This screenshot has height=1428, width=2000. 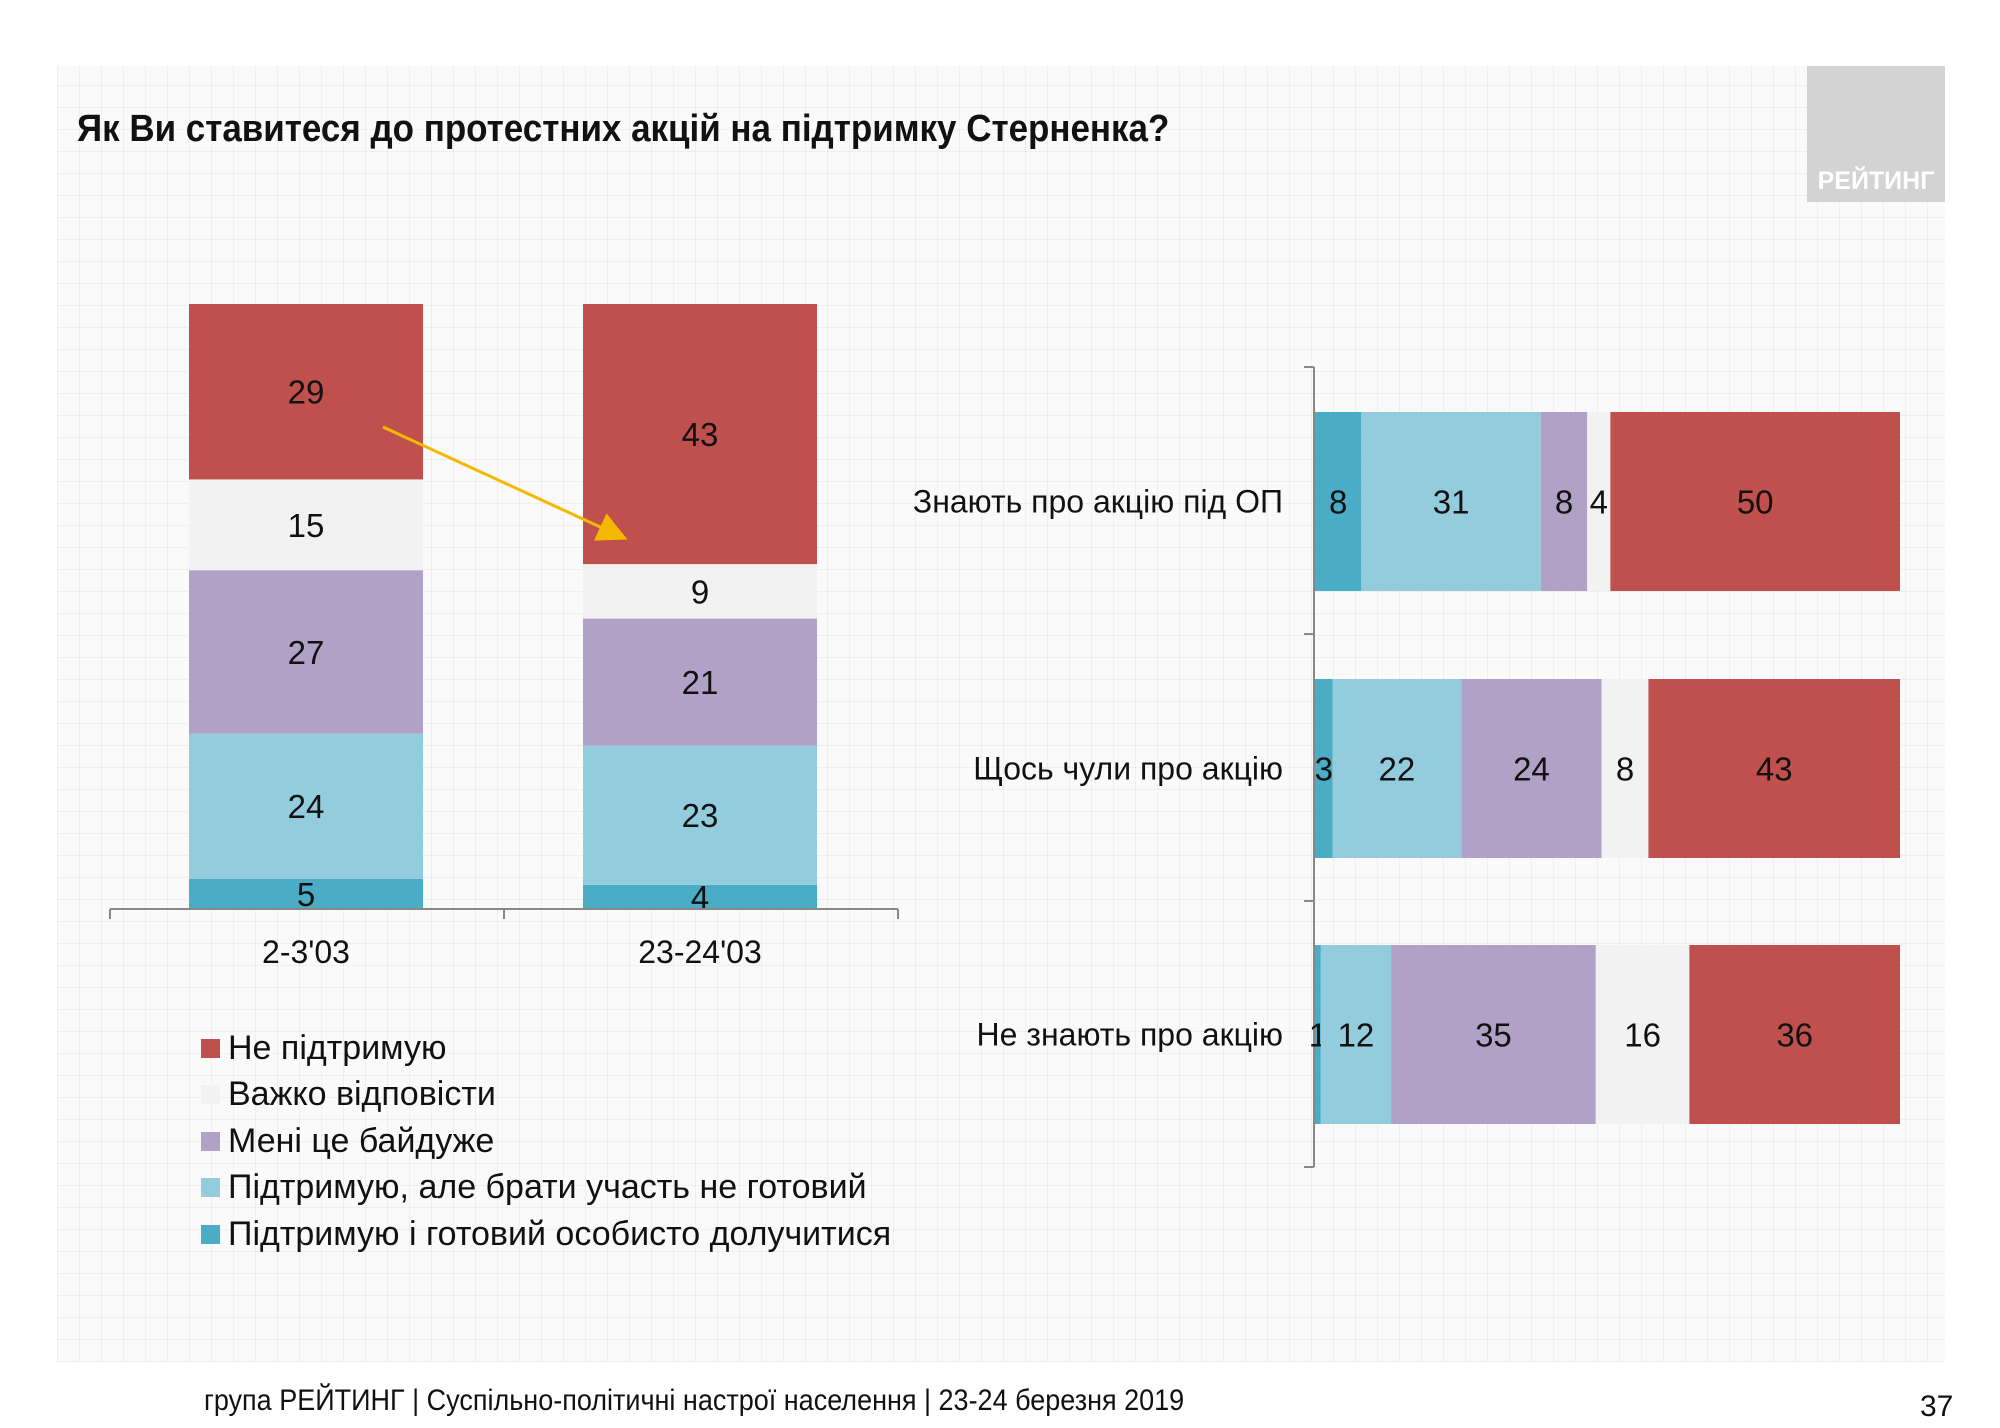 I want to click on legend-label: Підтримую, але брати участь не готовий, so click(x=547, y=1187).